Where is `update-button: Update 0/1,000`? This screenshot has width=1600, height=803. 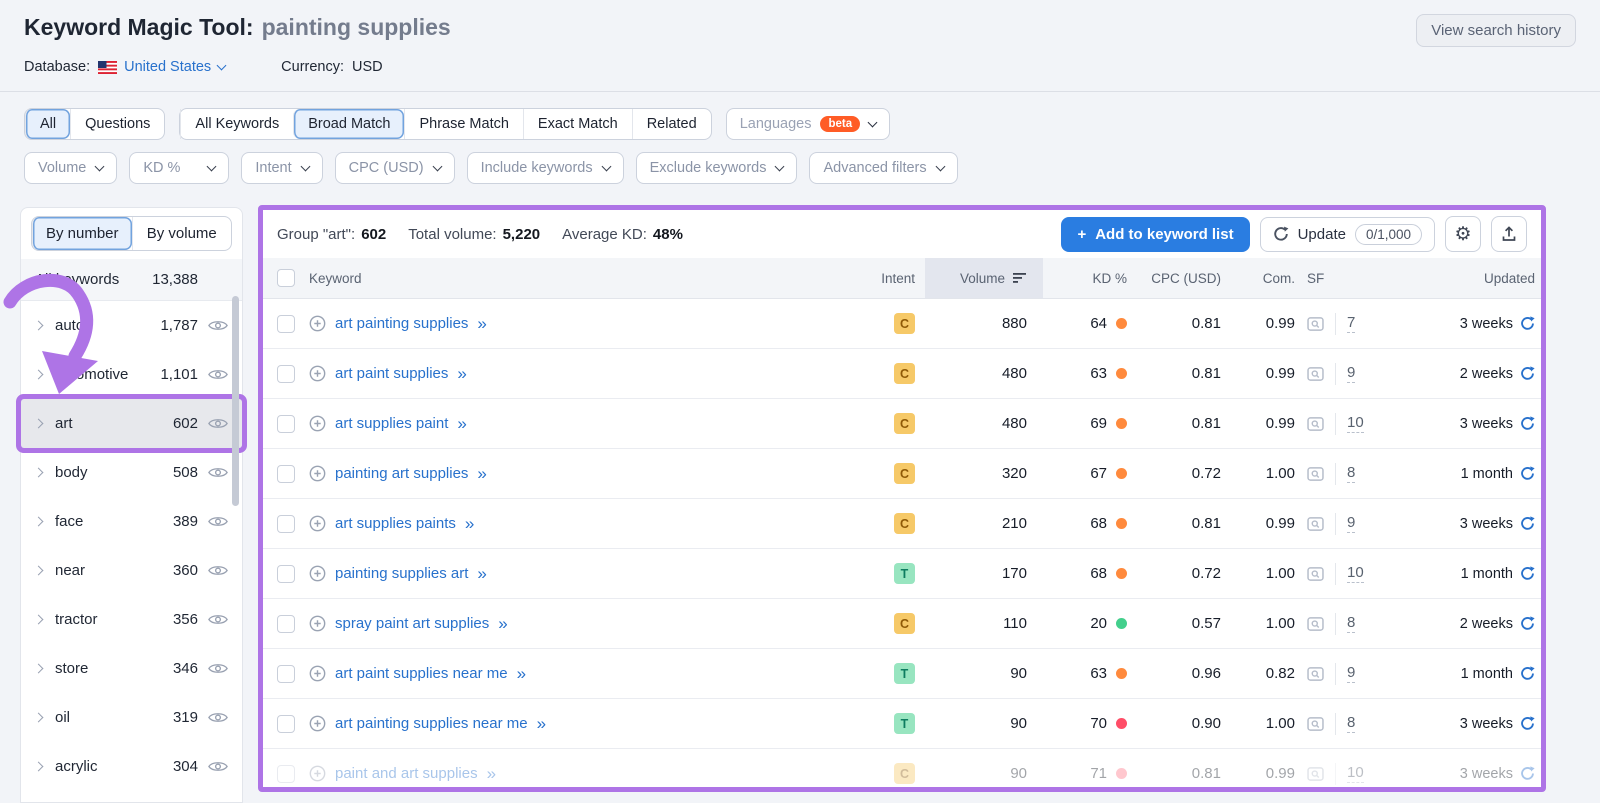 update-button: Update 0/1,000 is located at coordinates (1347, 234).